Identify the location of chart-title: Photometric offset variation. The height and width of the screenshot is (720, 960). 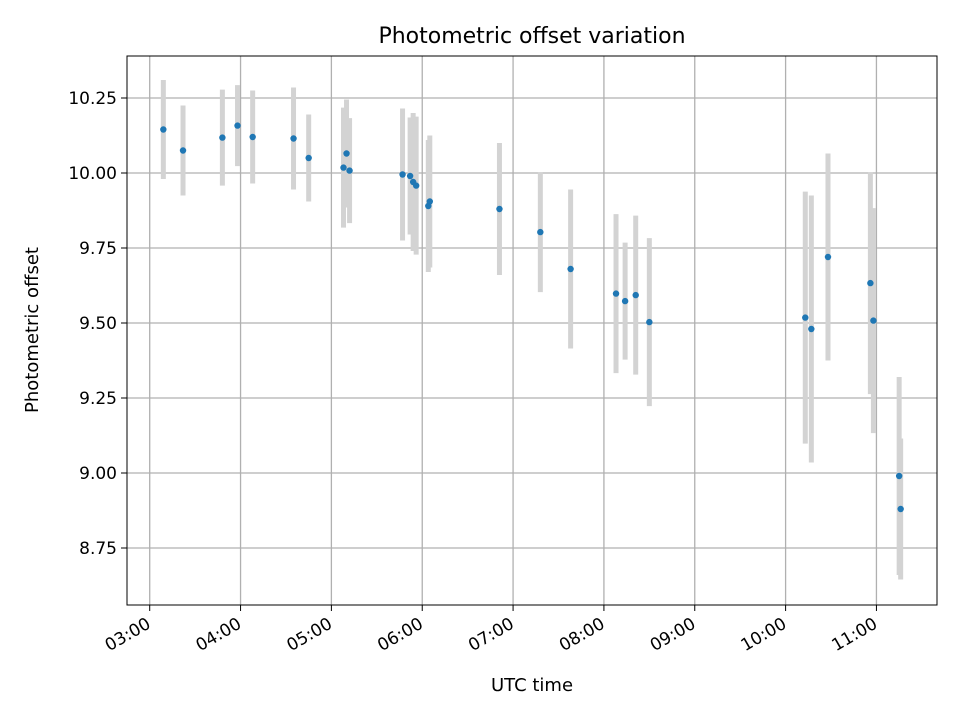
(531, 36).